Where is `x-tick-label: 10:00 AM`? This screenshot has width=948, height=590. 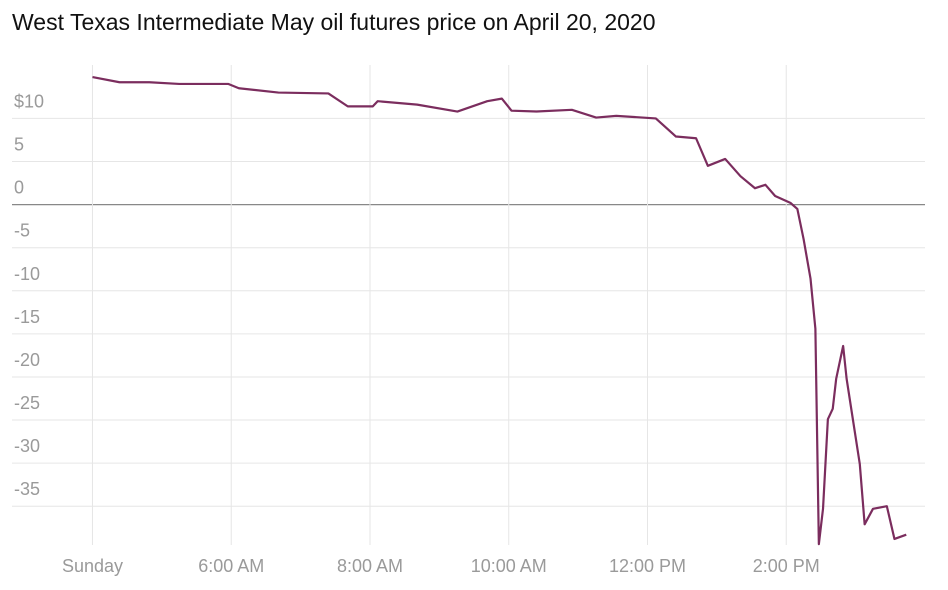
x-tick-label: 10:00 AM is located at coordinates (509, 566).